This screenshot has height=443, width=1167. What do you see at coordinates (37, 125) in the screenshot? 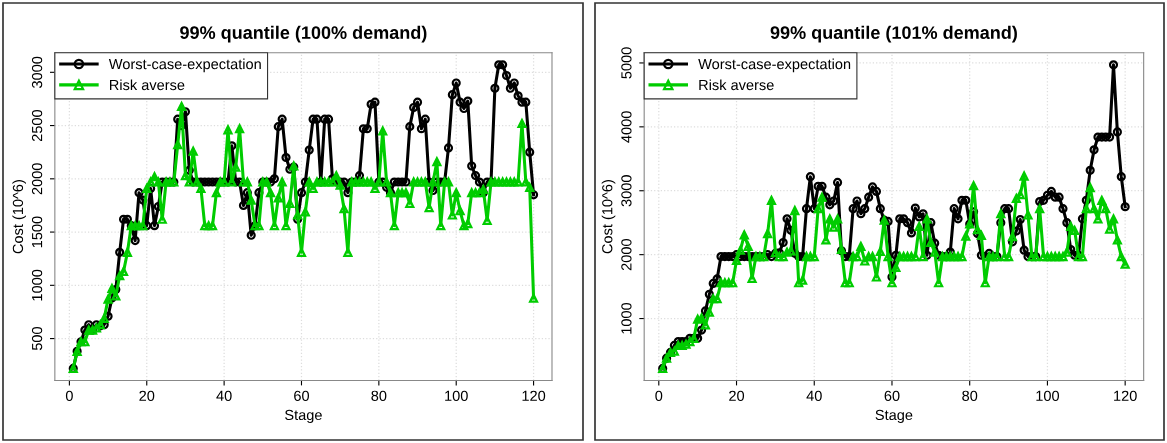
I see `y-tick-label: 2500` at bounding box center [37, 125].